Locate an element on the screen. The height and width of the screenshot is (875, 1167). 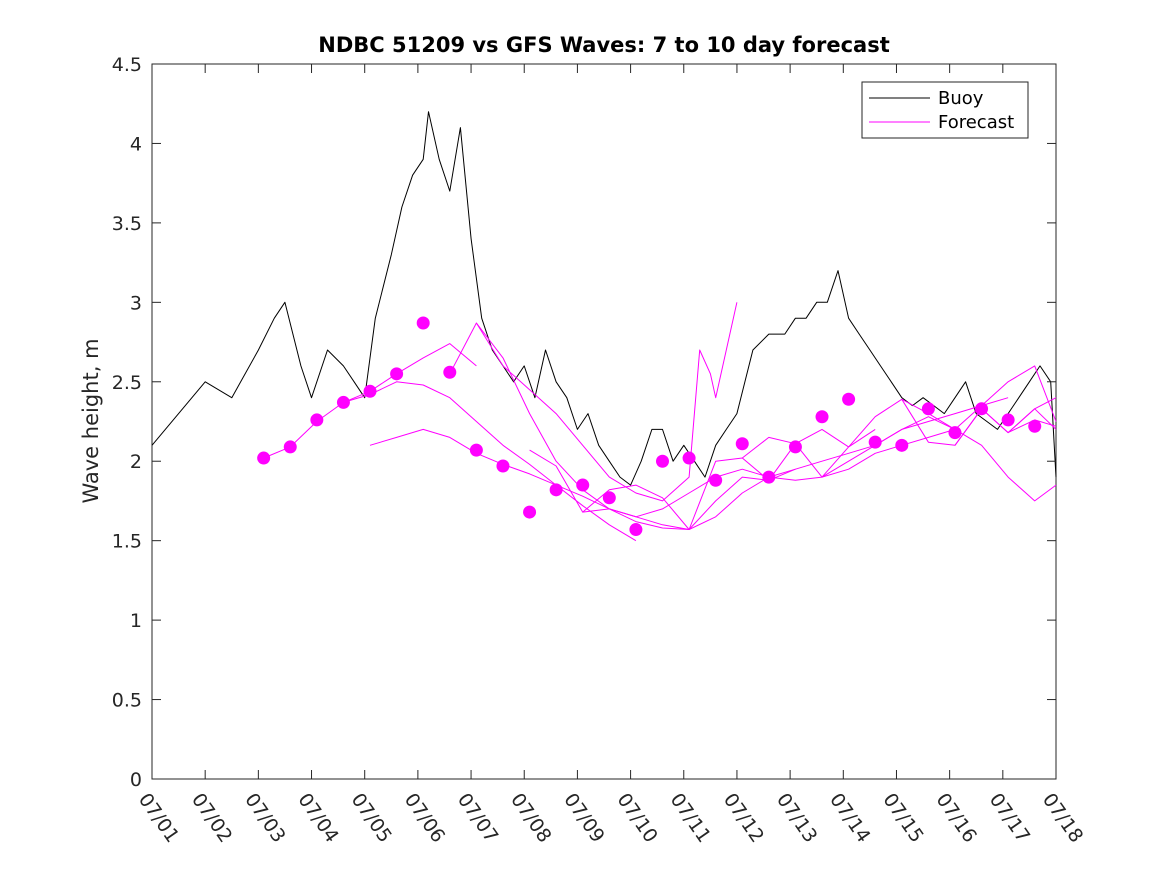
y-tick-label: 0 is located at coordinates (136, 780).